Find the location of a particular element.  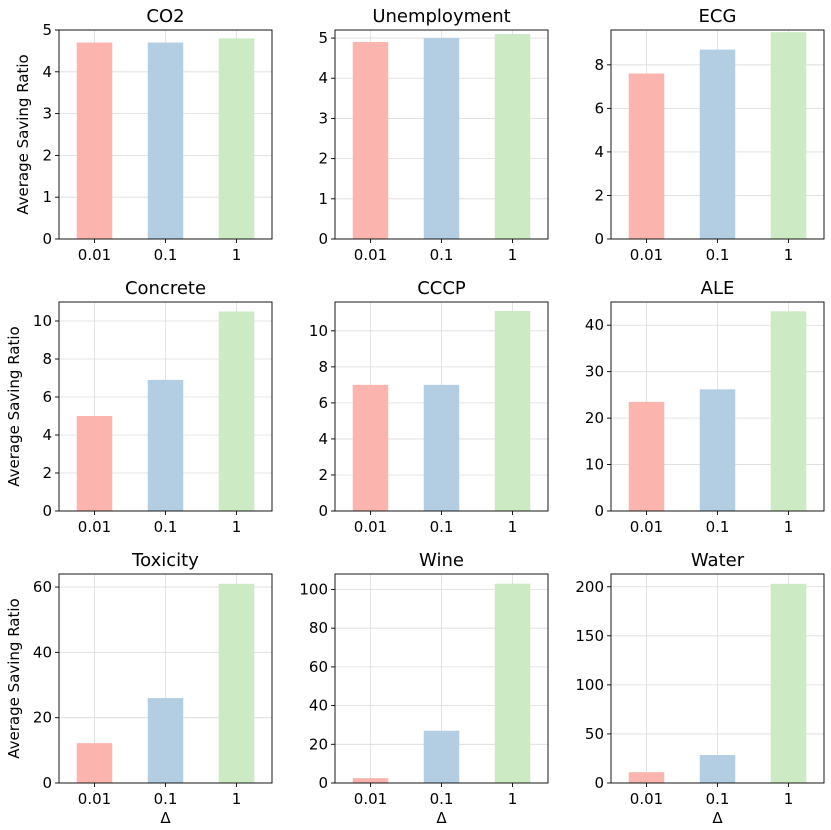

subplot-title: ALE is located at coordinates (718, 288).